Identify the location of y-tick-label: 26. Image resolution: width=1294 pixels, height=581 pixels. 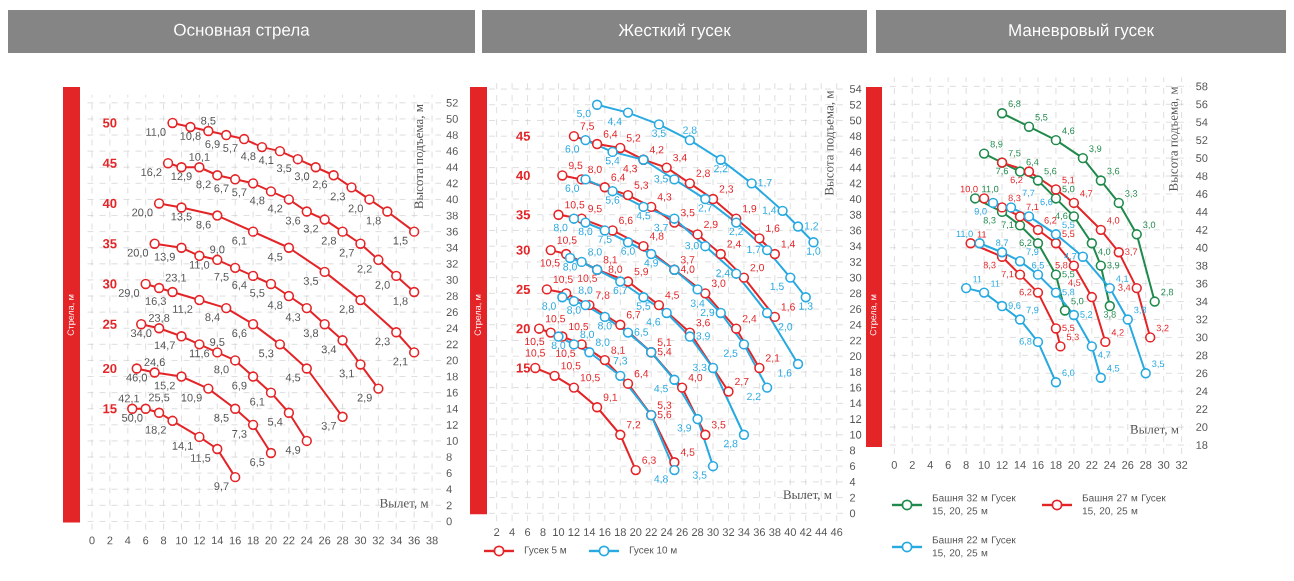
(856, 309).